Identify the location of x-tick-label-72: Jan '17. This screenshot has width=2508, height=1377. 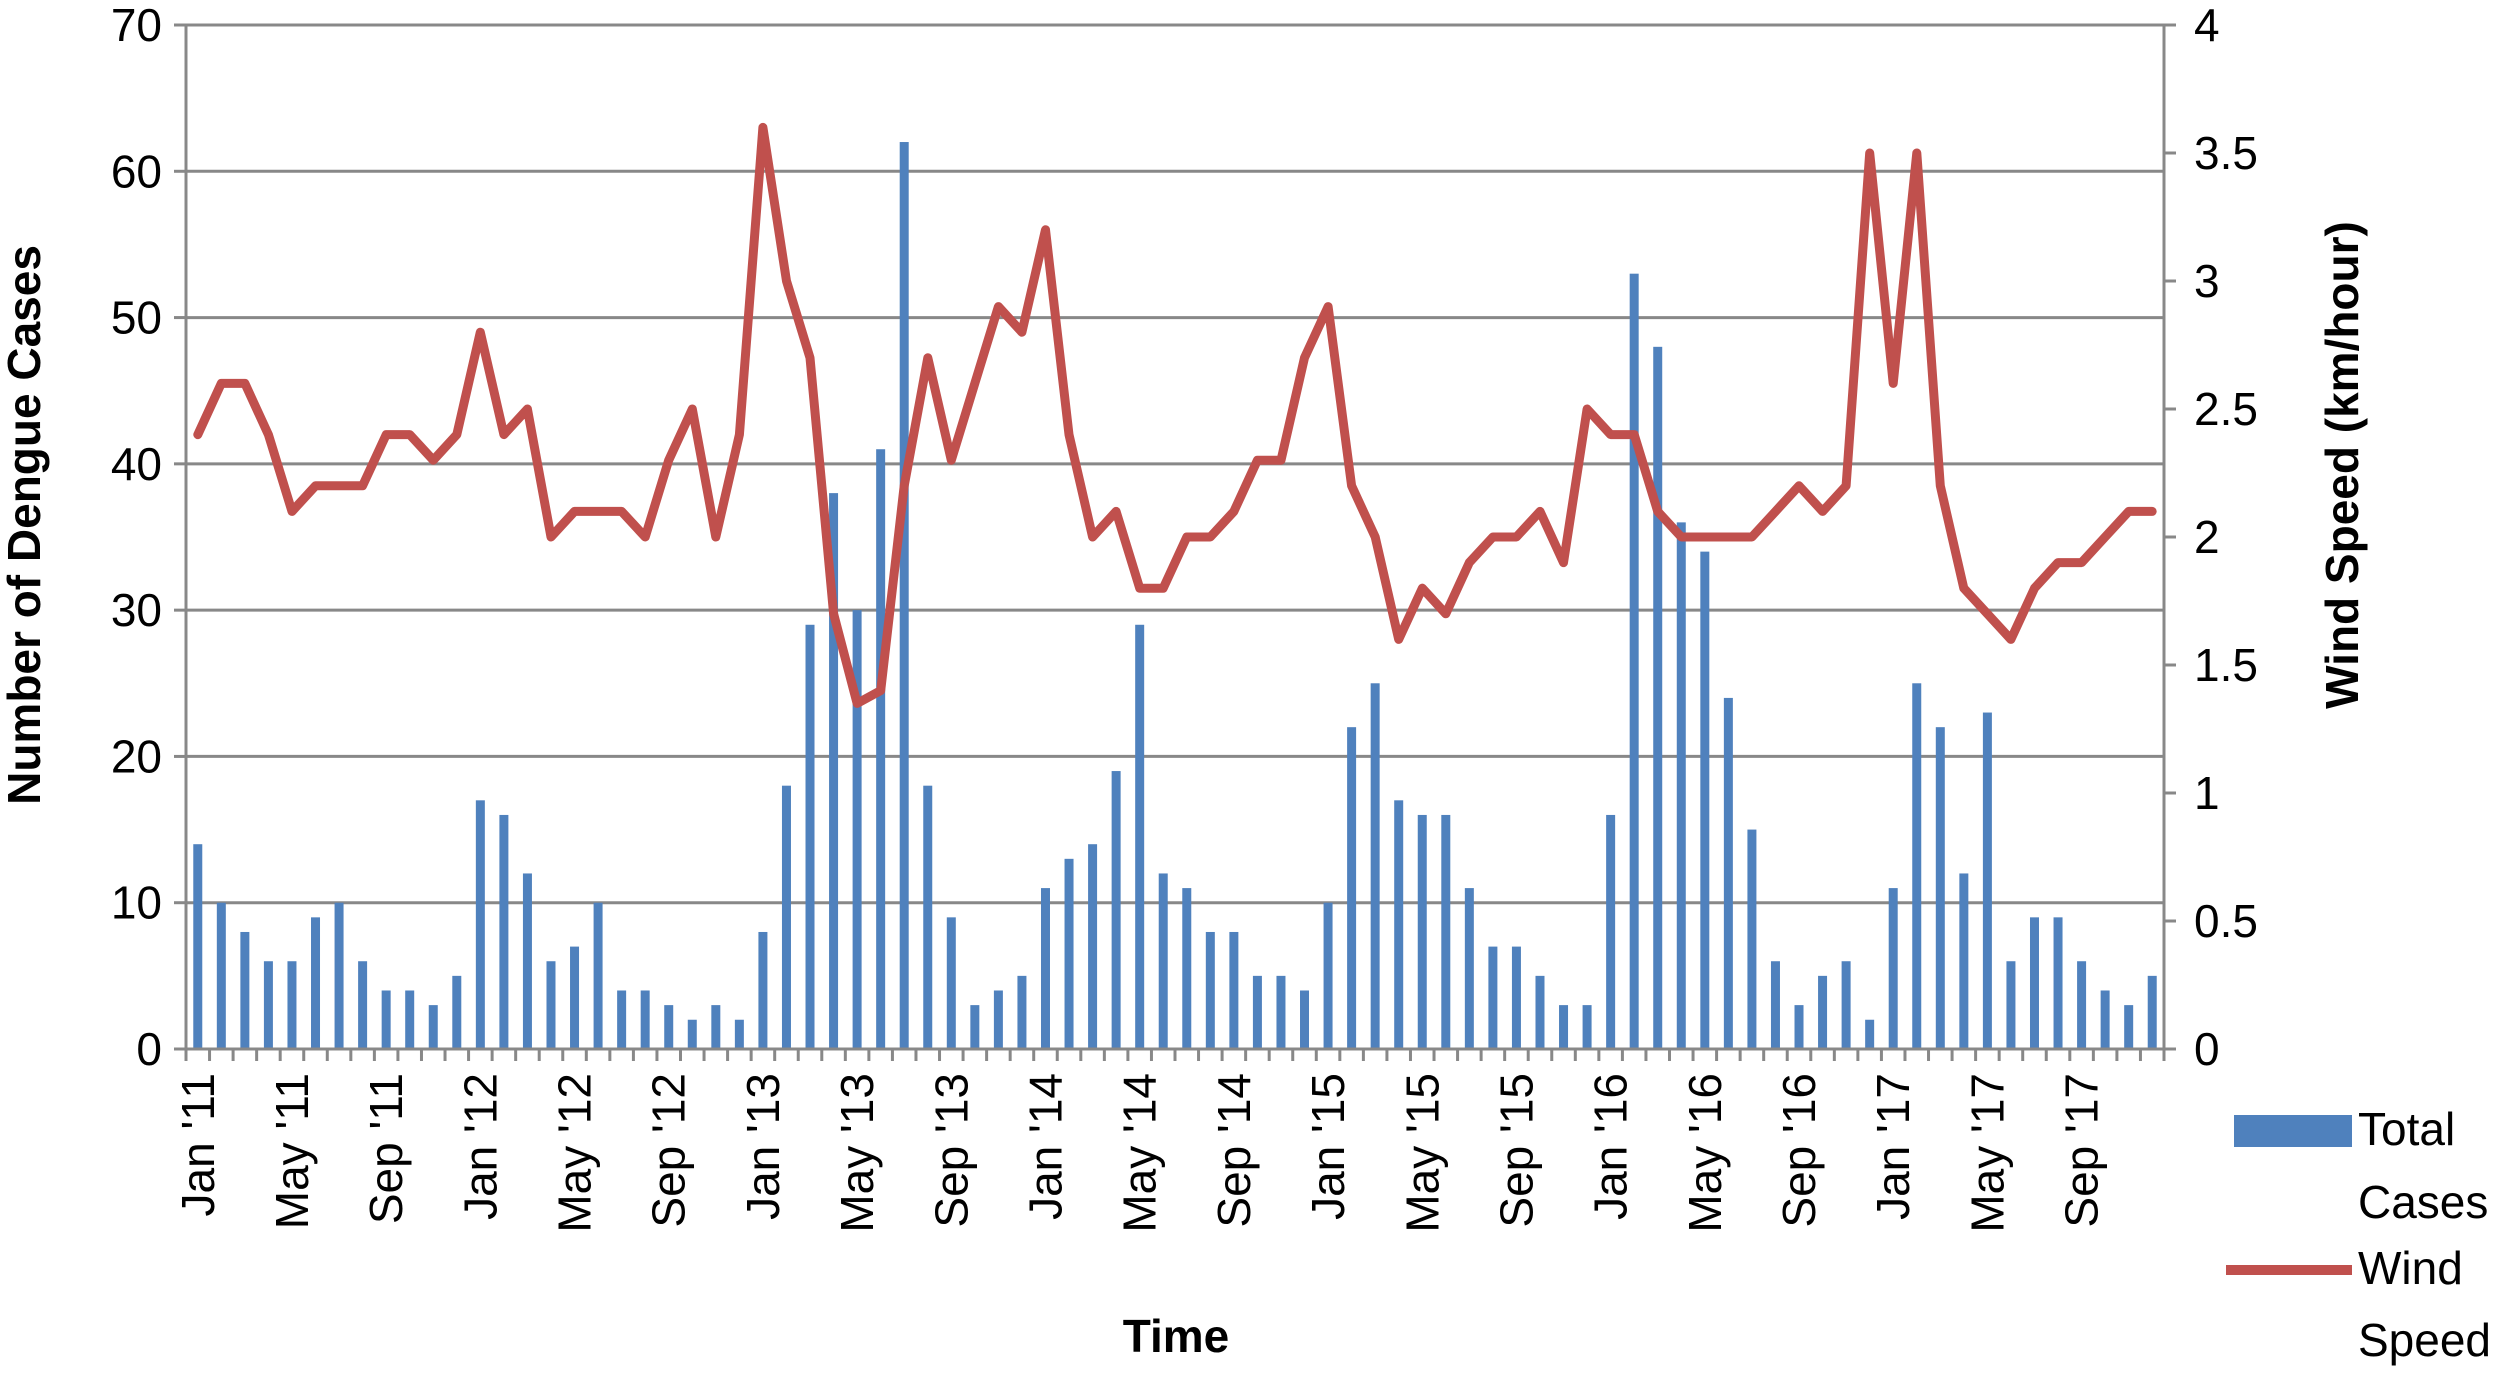
(1893, 1146).